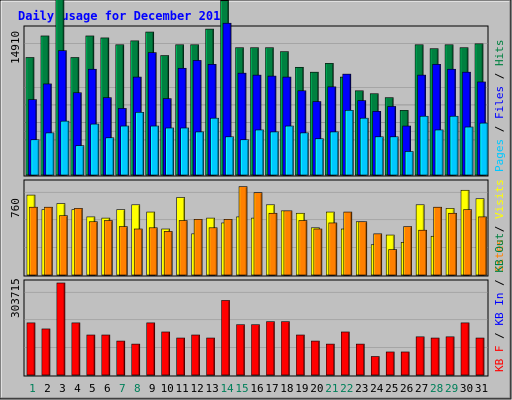  What do you see at coordinates (481, 388) in the screenshot?
I see `day-label: 31` at bounding box center [481, 388].